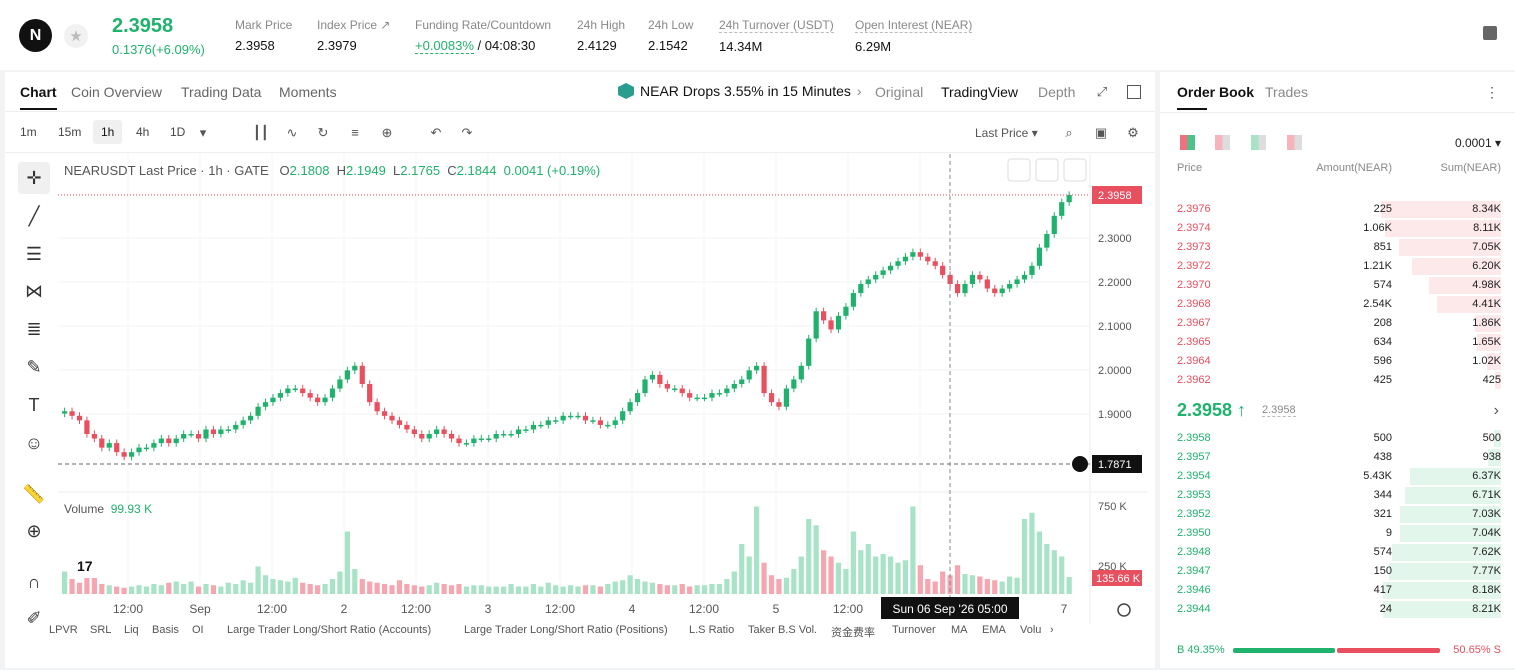 The width and height of the screenshot is (1515, 670). I want to click on indicator-taker-vol: Taker B.S Vol., so click(783, 630).